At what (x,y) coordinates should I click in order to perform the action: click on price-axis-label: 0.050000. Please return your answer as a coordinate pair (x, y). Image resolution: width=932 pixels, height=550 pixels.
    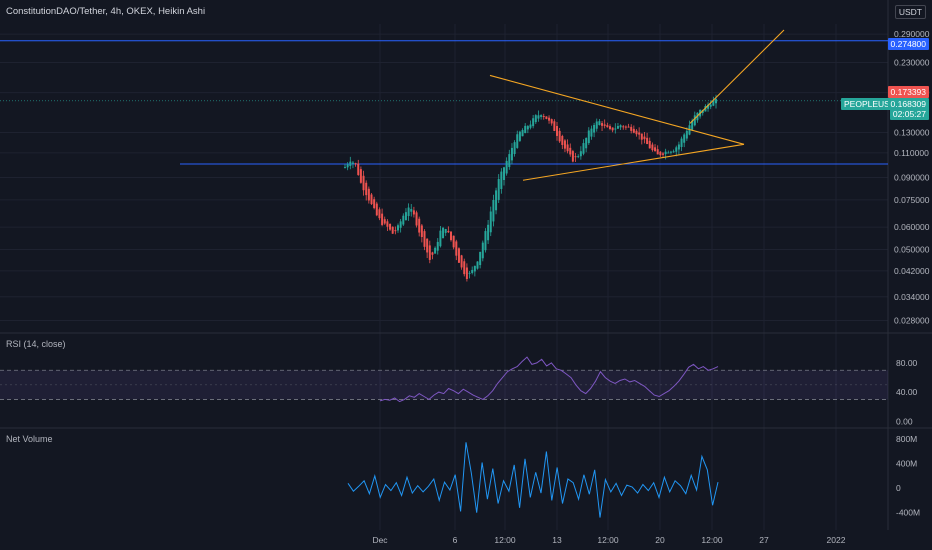
    Looking at the image, I should click on (912, 250).